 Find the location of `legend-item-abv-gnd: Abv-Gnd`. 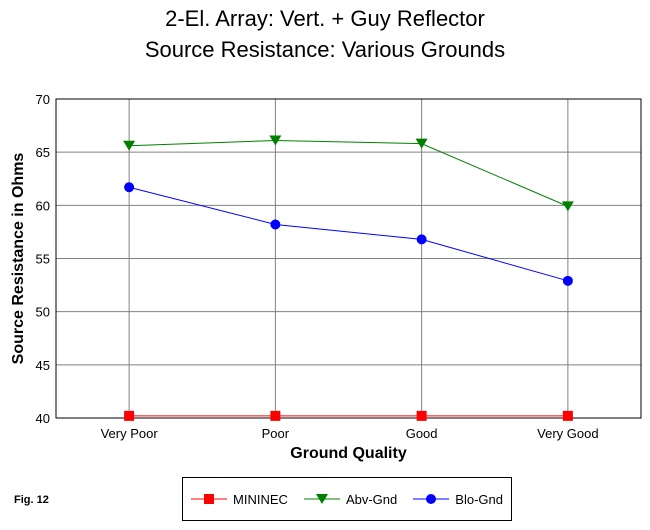

legend-item-abv-gnd: Abv-Gnd is located at coordinates (350, 499).